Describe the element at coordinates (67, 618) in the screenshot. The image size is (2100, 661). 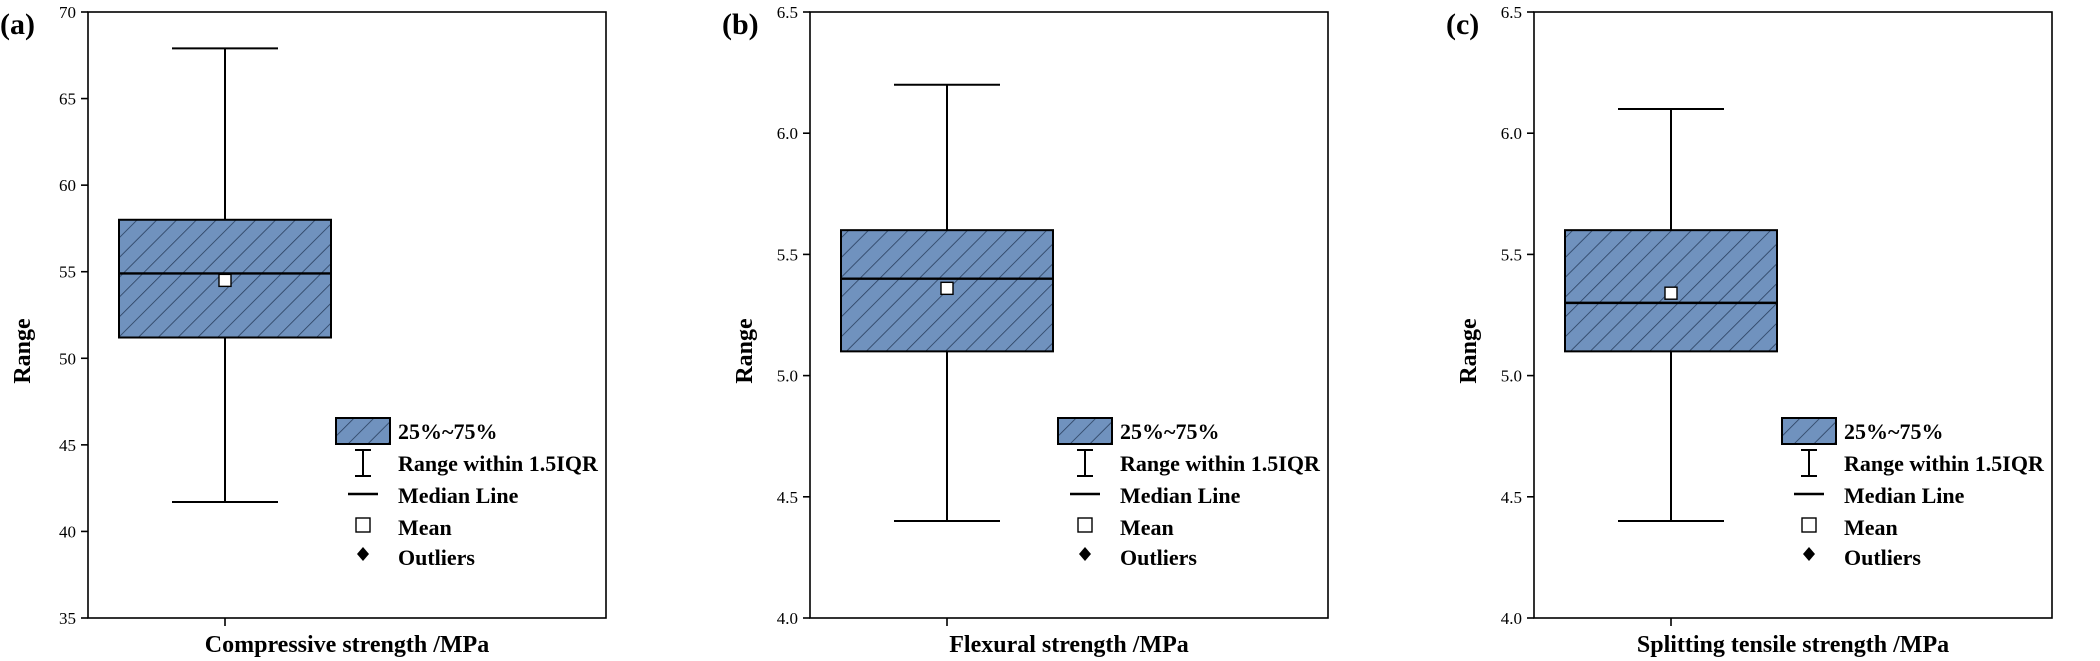
I see `y-tick-label: 35` at that location.